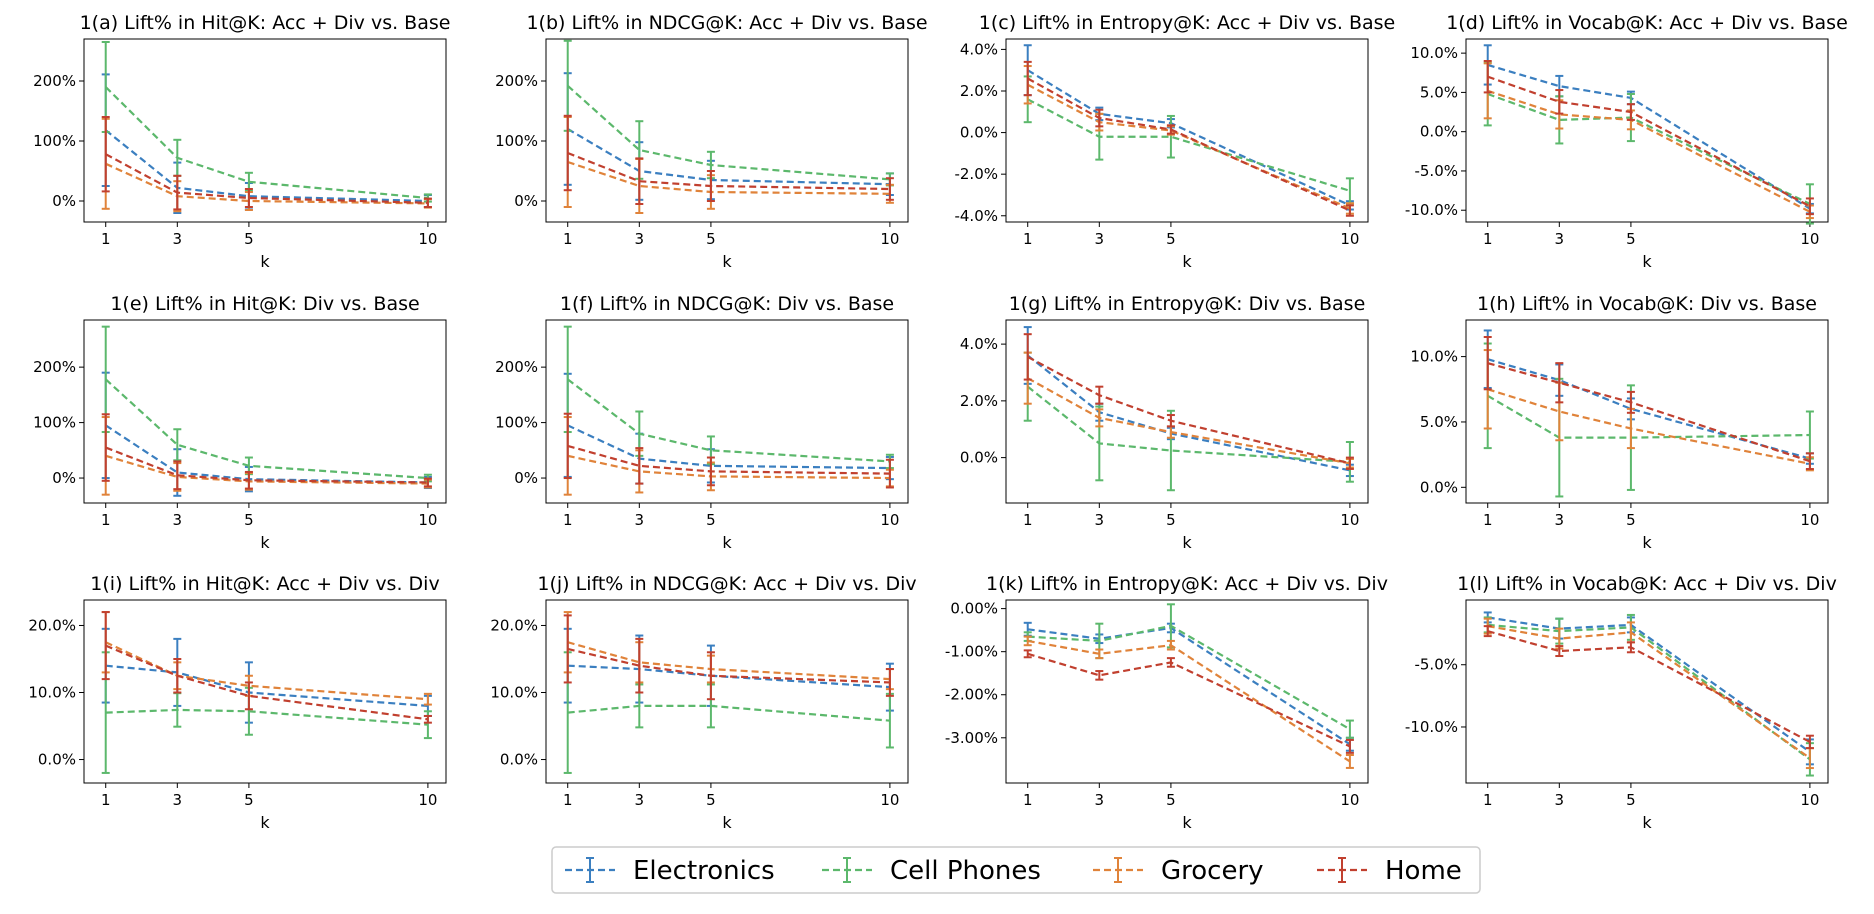 This screenshot has height=914, width=1874. Describe the element at coordinates (979, 344) in the screenshot. I see `y-tick-label: 4.0%` at that location.